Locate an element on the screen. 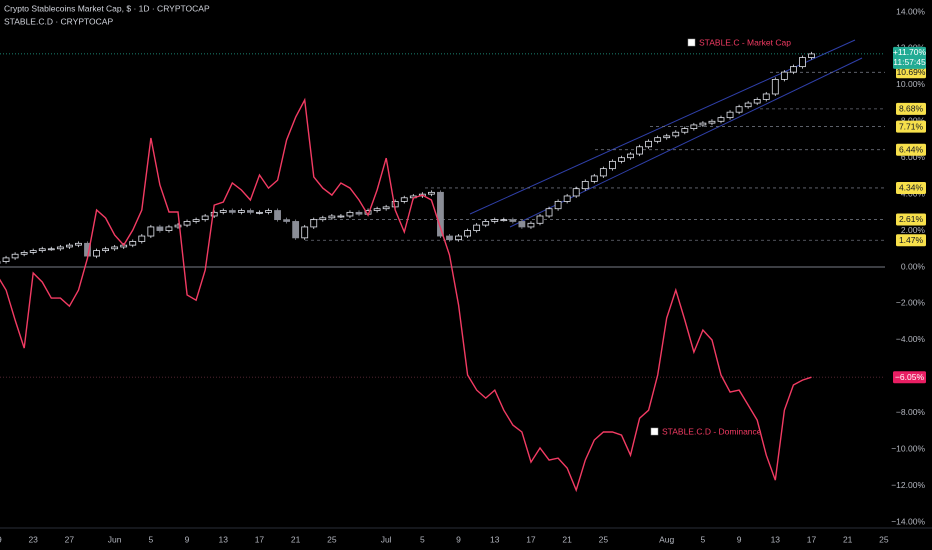 This screenshot has width=932, height=550. x-tick-label: 19 is located at coordinates (1, 539).